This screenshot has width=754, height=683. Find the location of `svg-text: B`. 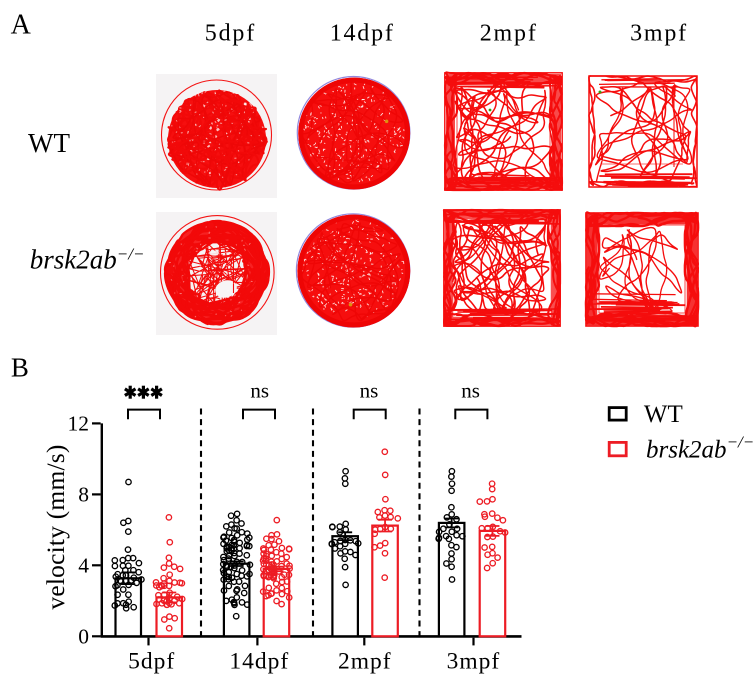

svg-text: B is located at coordinates (20, 368).